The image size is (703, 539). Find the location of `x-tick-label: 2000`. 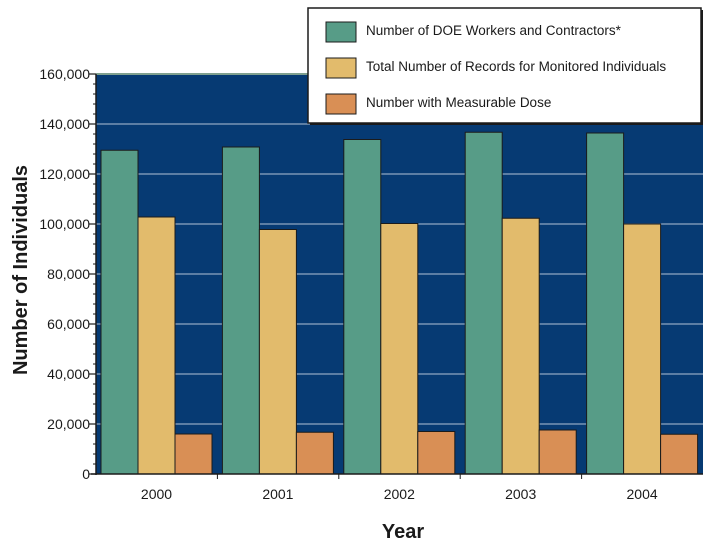

x-tick-label: 2000 is located at coordinates (156, 494).